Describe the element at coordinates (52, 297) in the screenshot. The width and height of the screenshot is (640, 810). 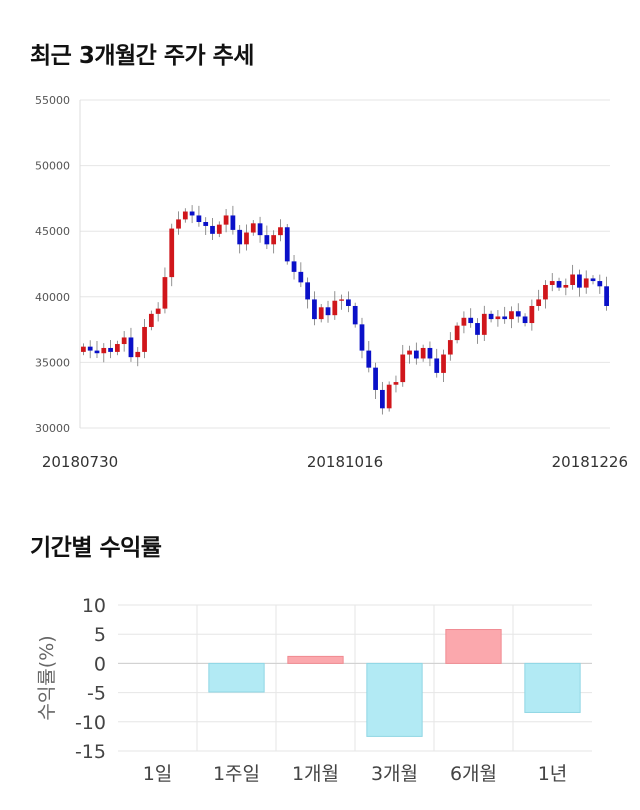
I see `y-tick-label: 40000` at that location.